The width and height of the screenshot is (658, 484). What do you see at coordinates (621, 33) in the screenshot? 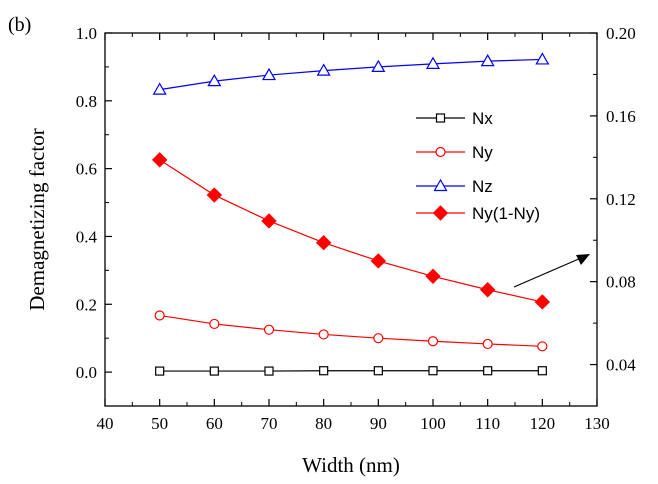
I see `y2-tick-label: 0.20` at bounding box center [621, 33].